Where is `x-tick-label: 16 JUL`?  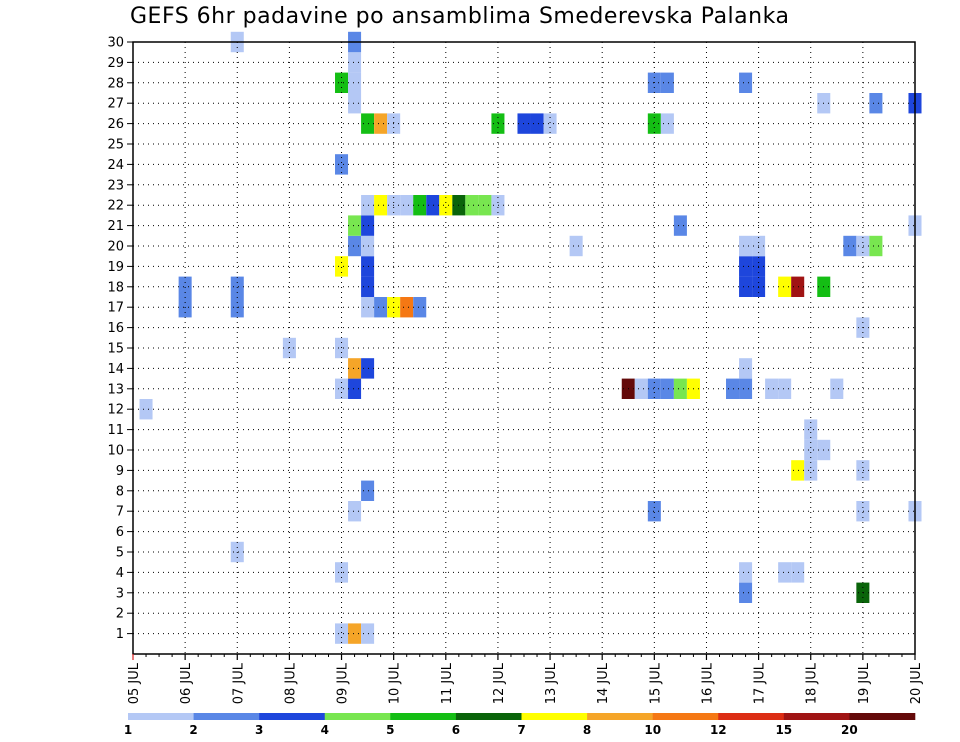
x-tick-label: 16 JUL is located at coordinates (708, 683).